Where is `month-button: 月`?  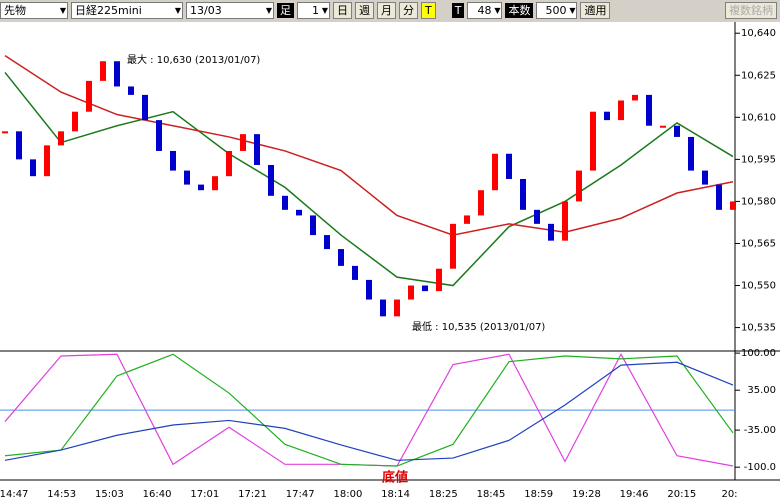
month-button: 月 is located at coordinates (386, 10).